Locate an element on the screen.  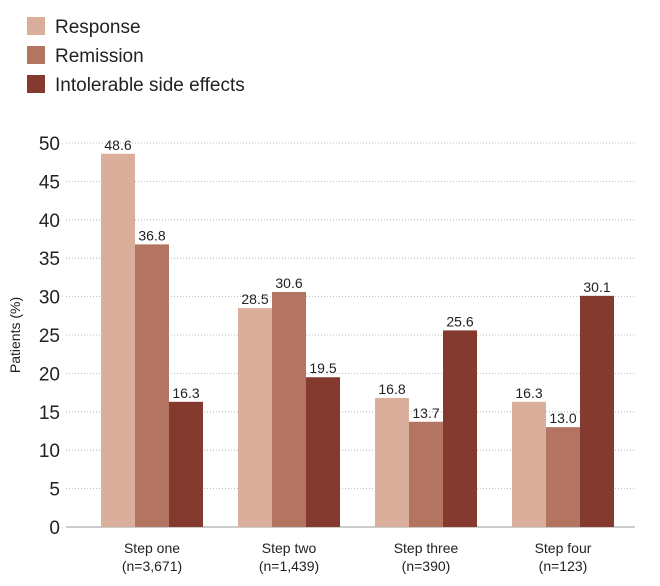
y-tick-label: 5 is located at coordinates (54, 490).